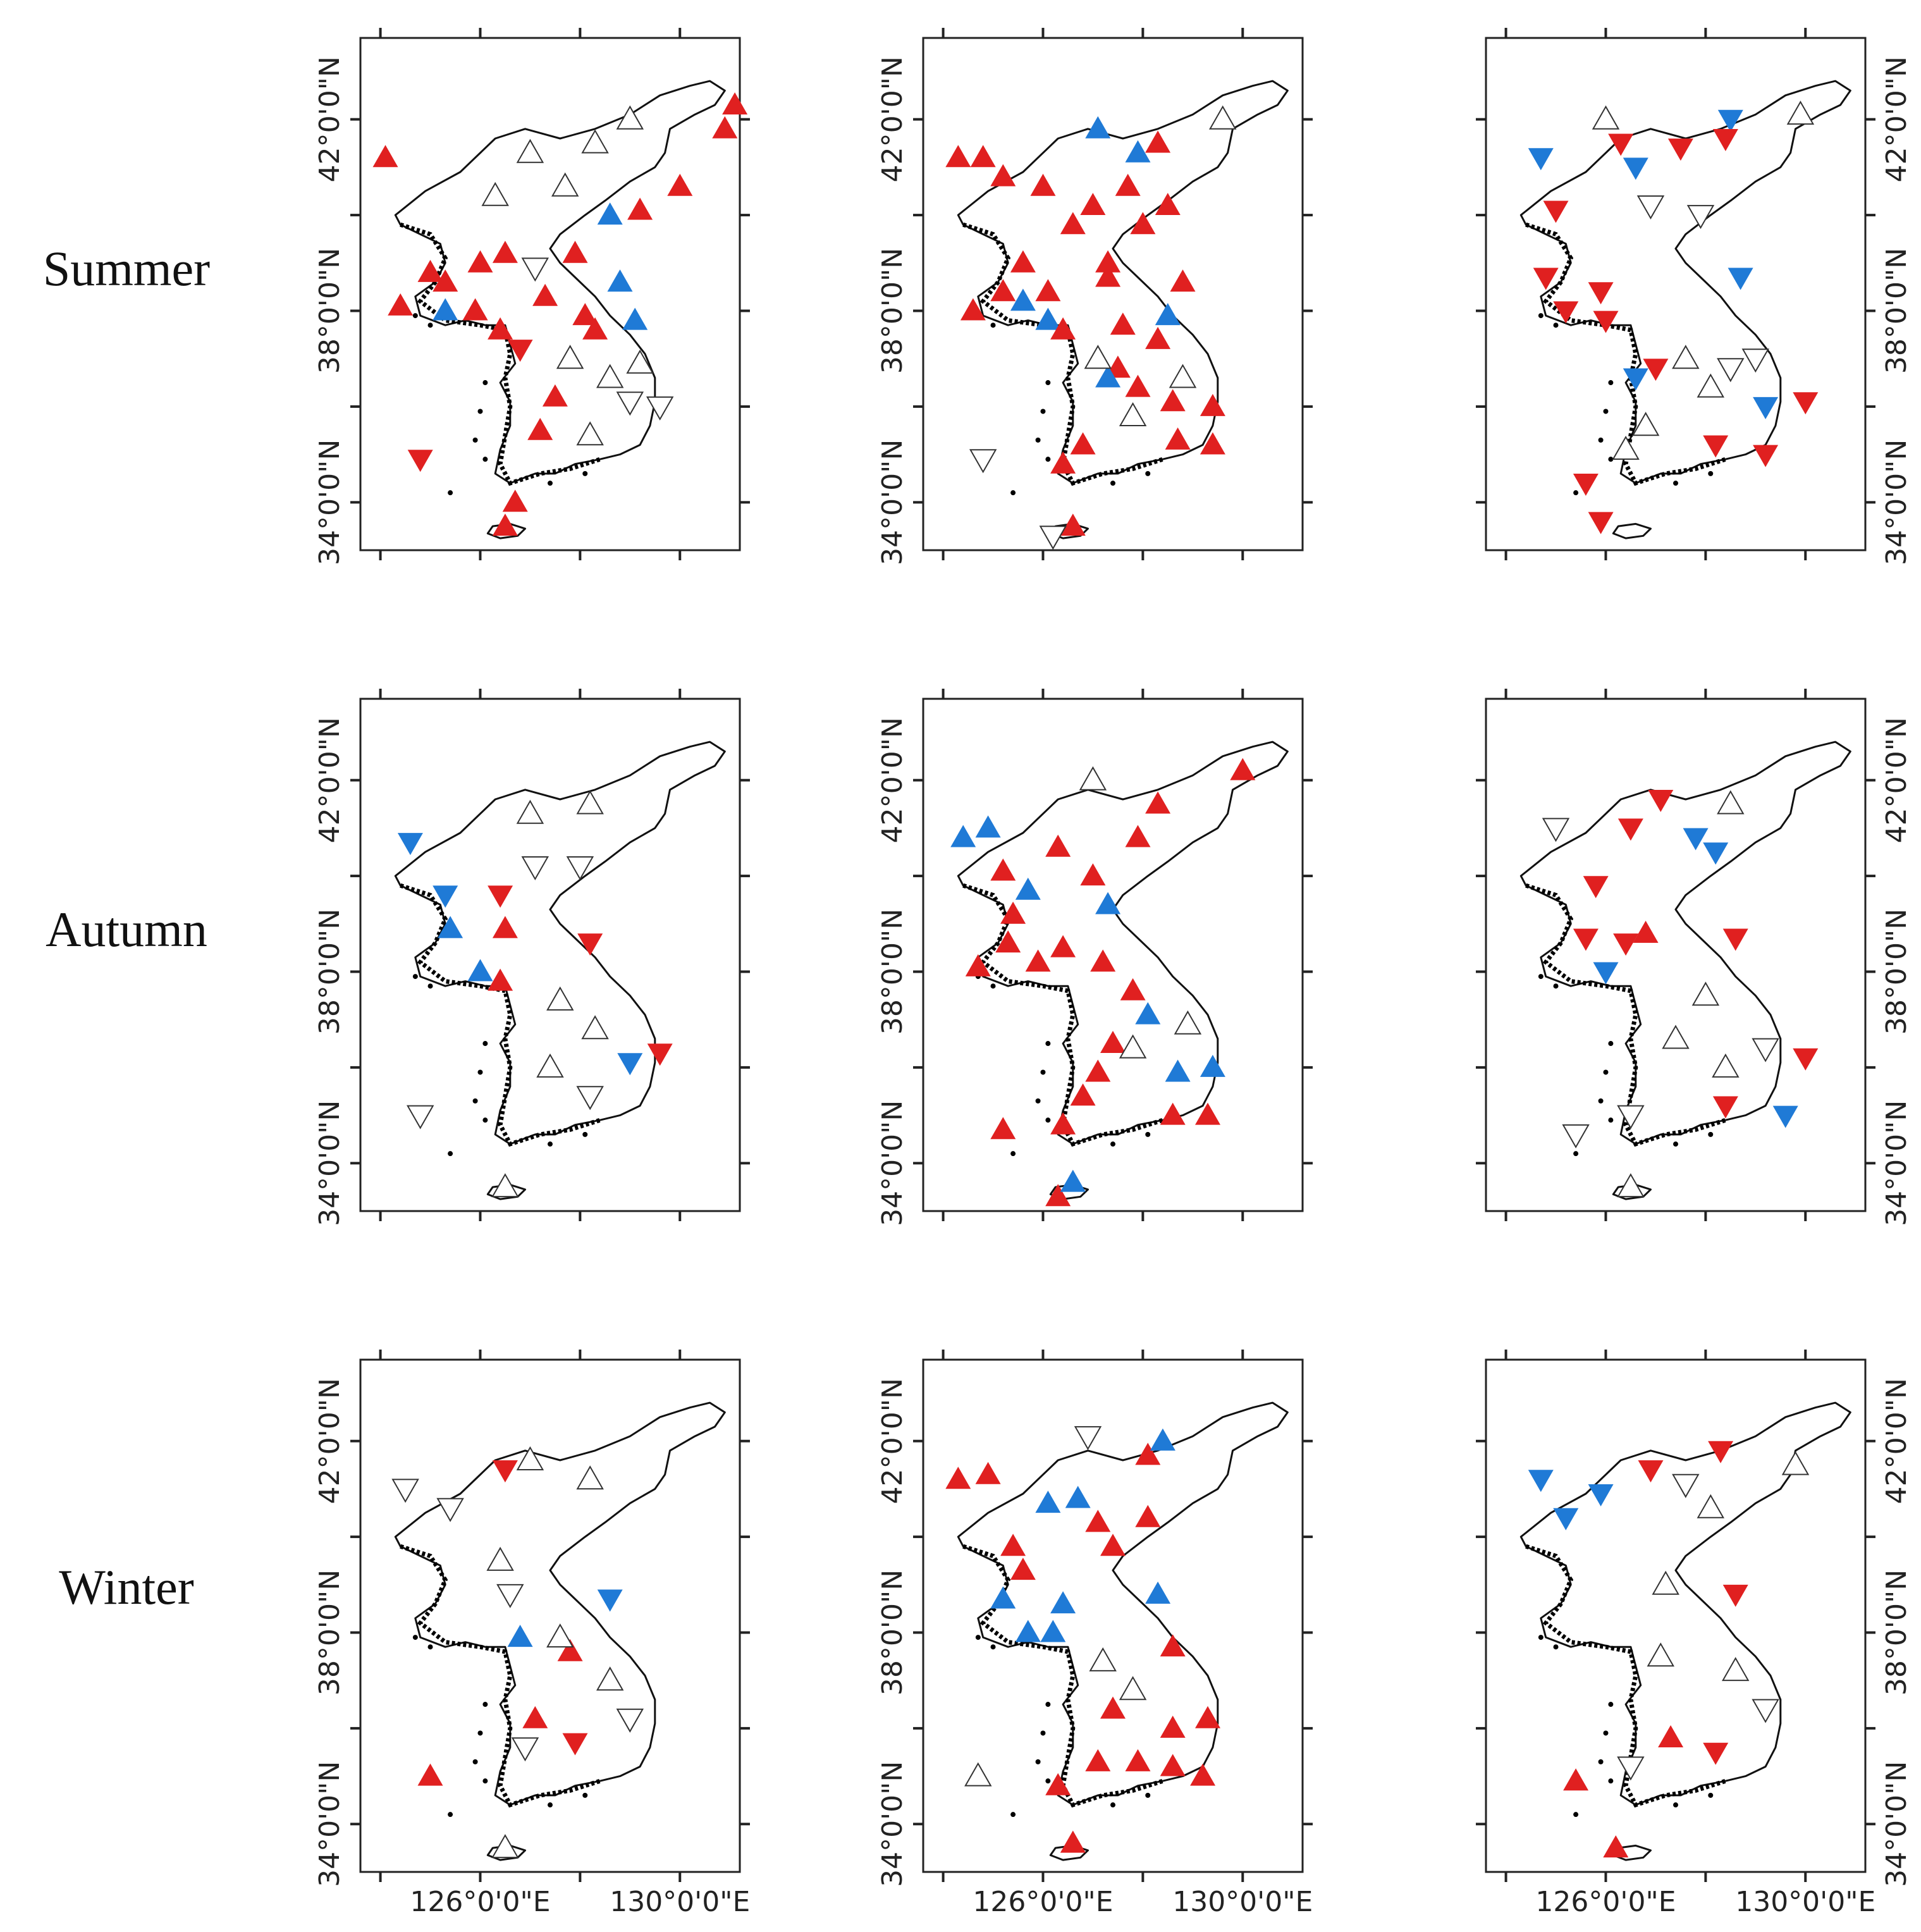 Image resolution: width=1921 pixels, height=1932 pixels. I want to click on map-panel-autumn-3: 34°0'0"N 38°0'0"N 42°0'0"N, so click(1694, 957).